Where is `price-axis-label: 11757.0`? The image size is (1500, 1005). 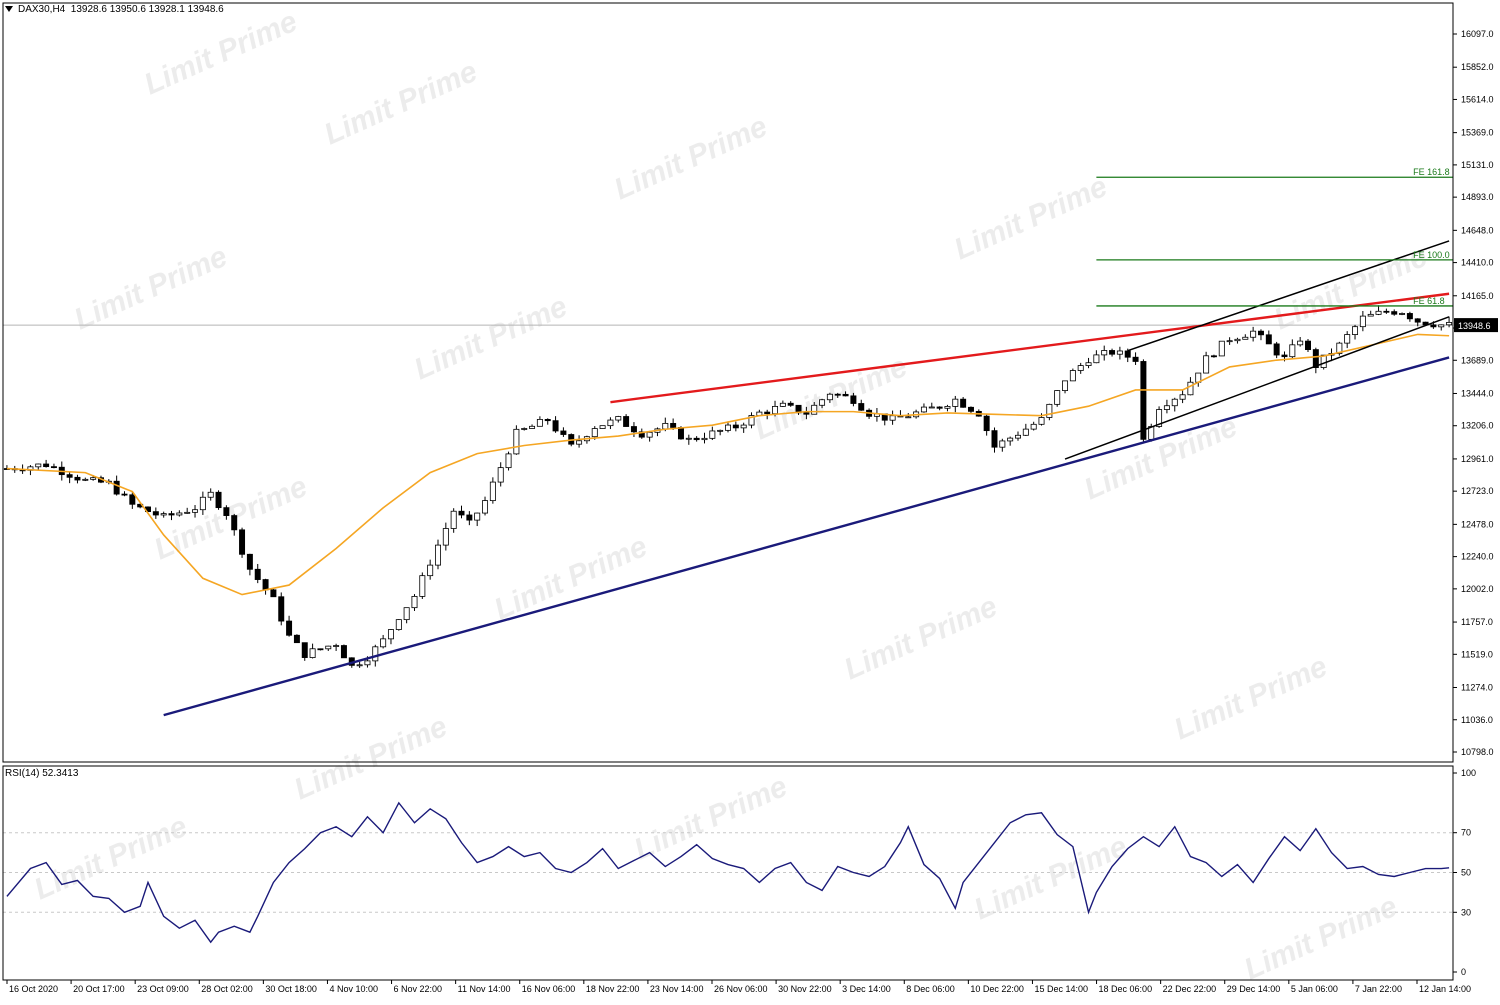 price-axis-label: 11757.0 is located at coordinates (1477, 622).